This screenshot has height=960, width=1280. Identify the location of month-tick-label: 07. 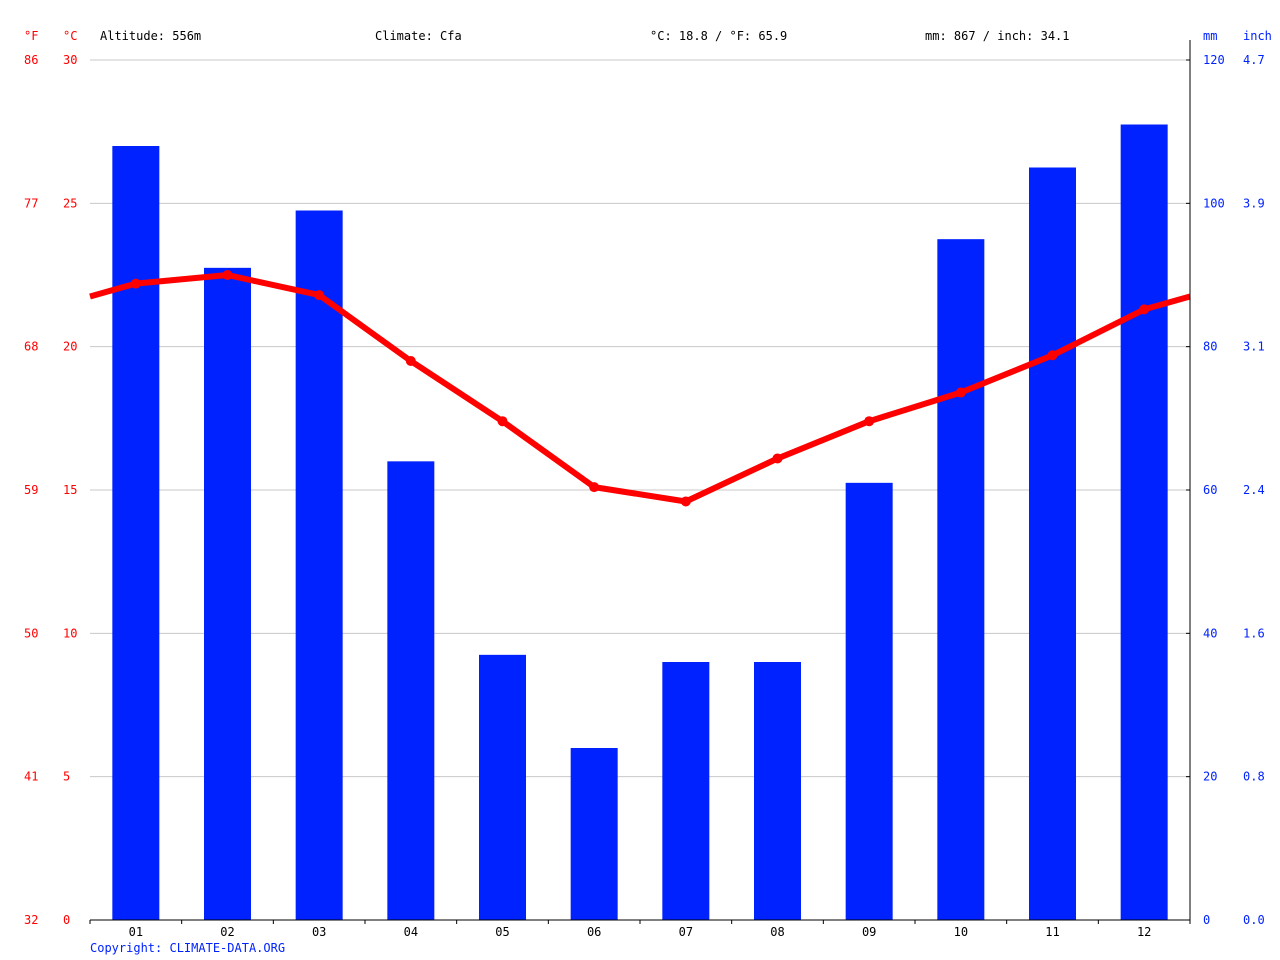
(686, 932).